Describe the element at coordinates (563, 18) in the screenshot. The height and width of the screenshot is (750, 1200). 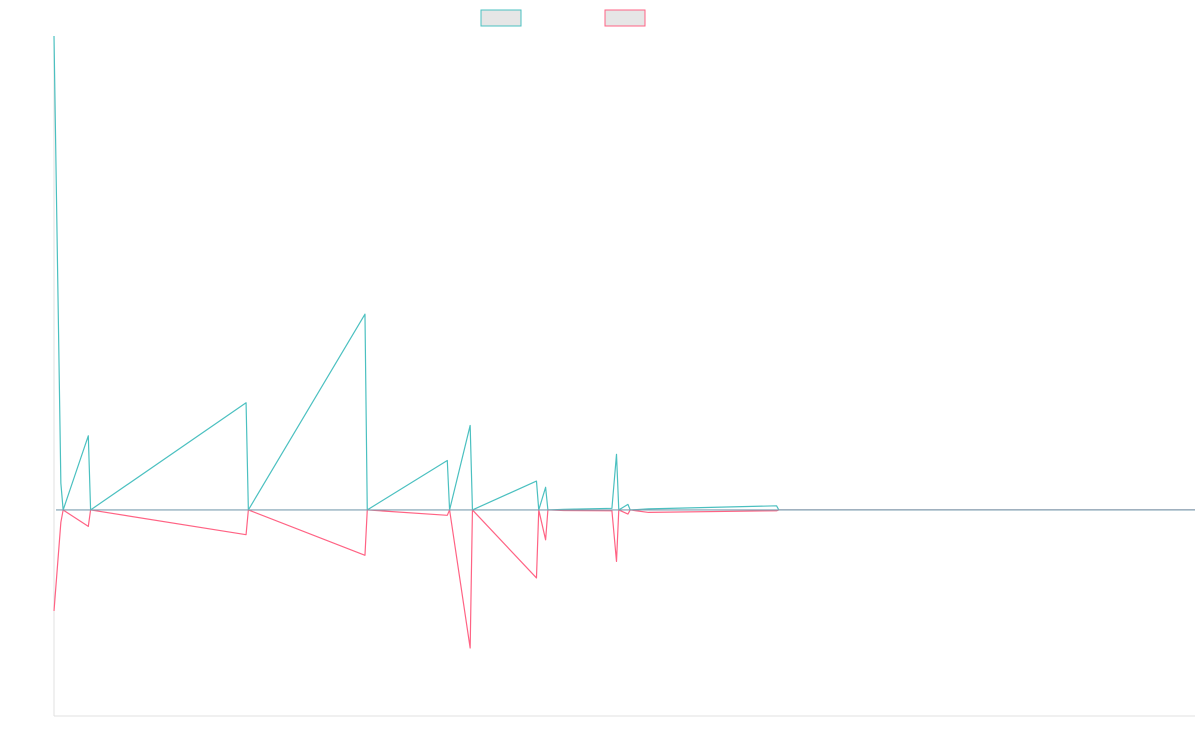
I see `legend` at that location.